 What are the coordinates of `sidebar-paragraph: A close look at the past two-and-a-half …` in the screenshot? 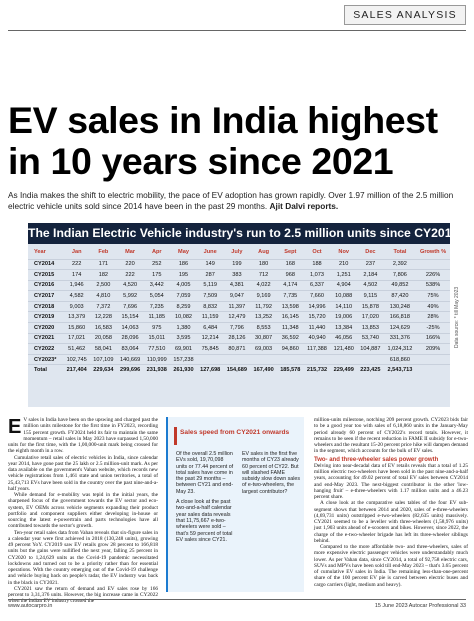 It's located at (204, 521).